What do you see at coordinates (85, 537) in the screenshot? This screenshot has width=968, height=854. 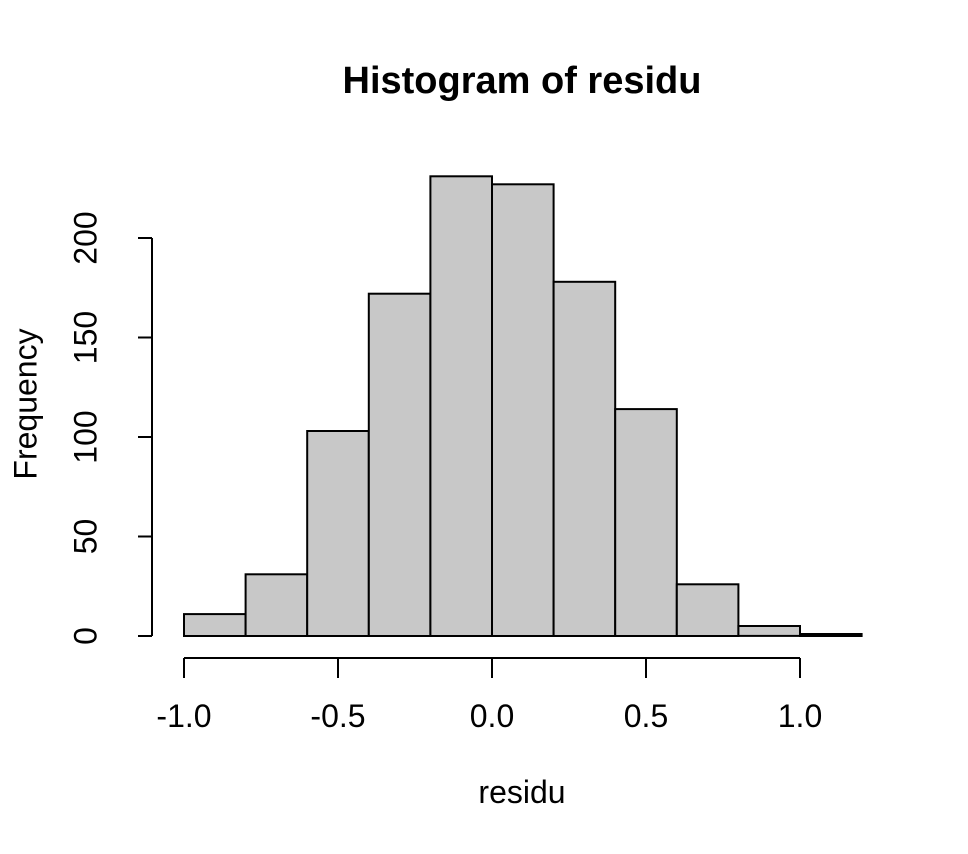 I see `y-tick-label: 50` at bounding box center [85, 537].